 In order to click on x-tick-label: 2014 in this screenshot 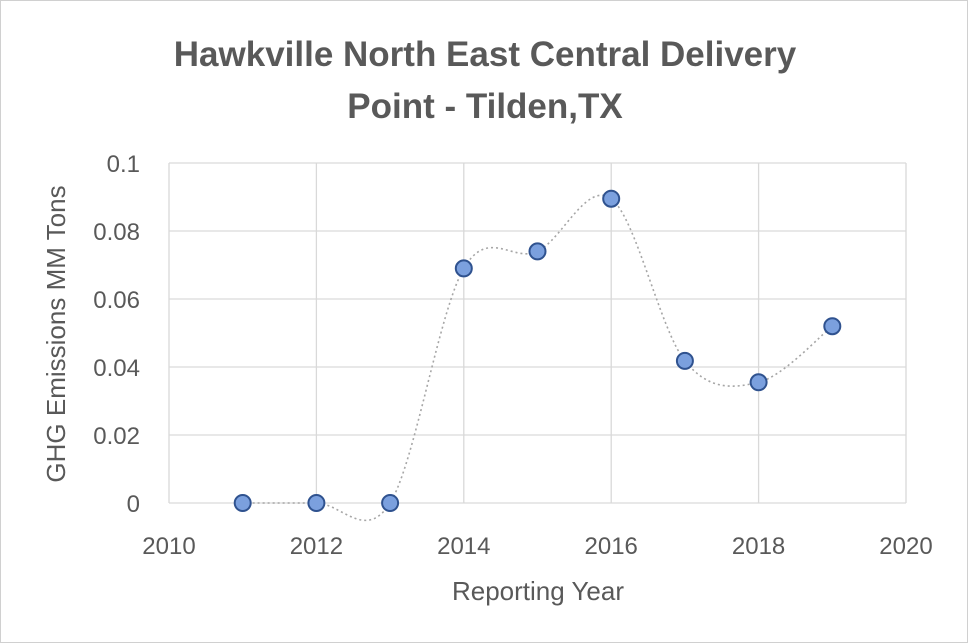, I will do `click(463, 546)`.